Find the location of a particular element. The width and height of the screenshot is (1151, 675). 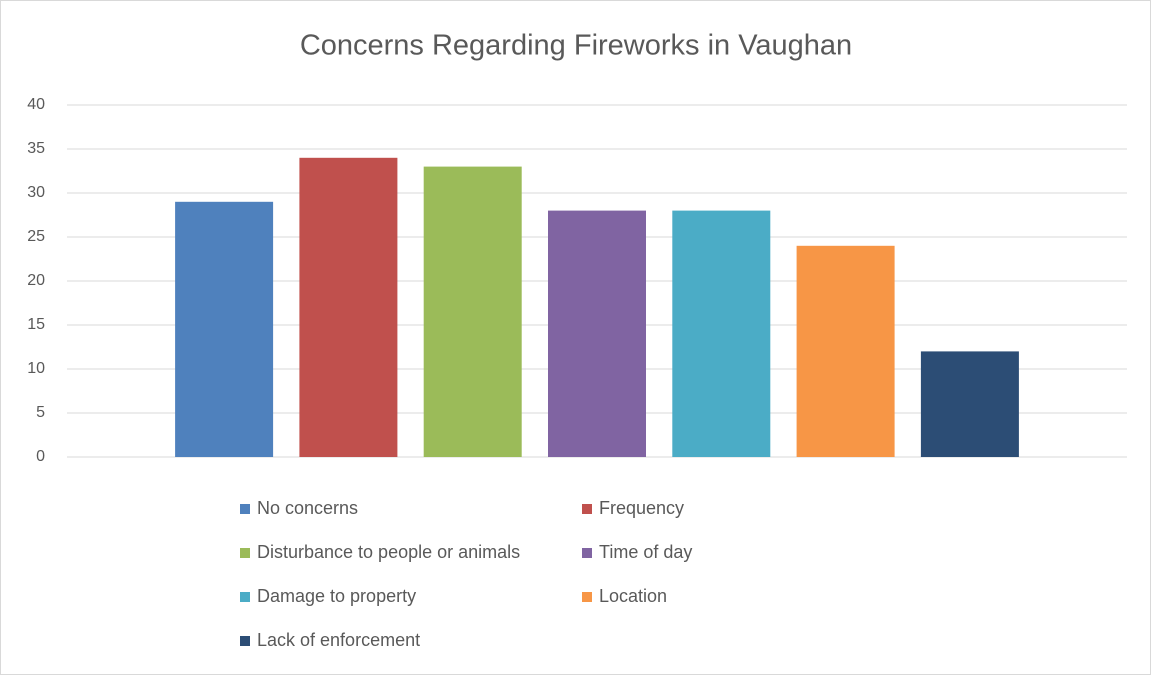

legend-label: Time of day is located at coordinates (645, 552).